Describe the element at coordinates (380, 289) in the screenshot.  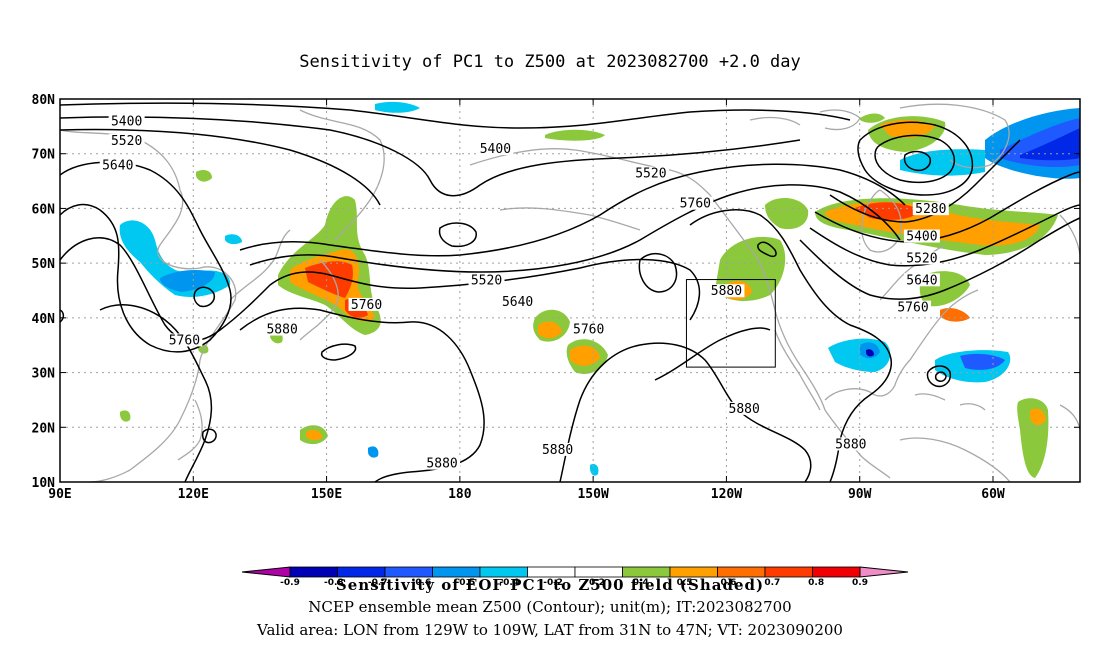
I see `contour-5760-asia` at that location.